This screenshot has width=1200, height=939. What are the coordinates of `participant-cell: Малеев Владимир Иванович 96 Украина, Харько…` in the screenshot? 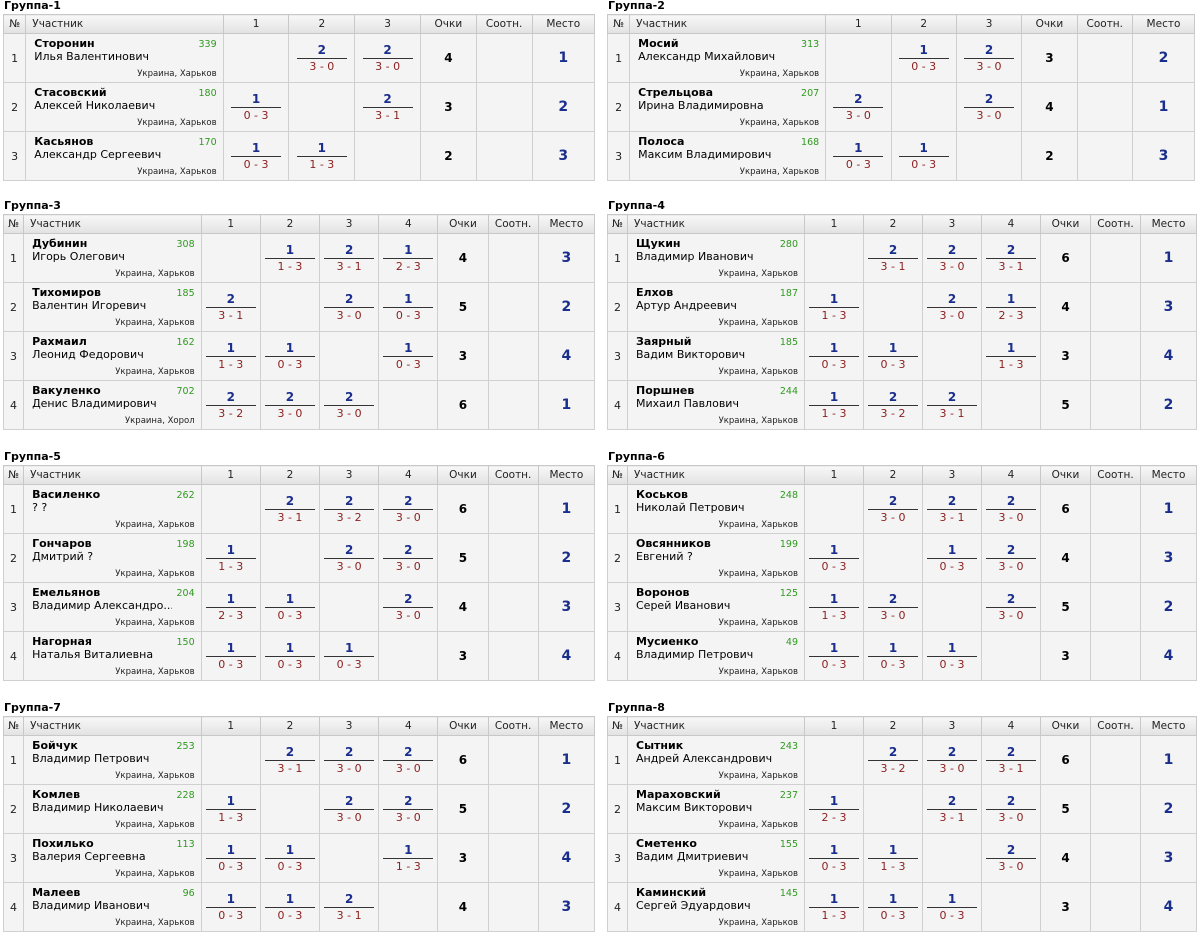 It's located at (112, 907).